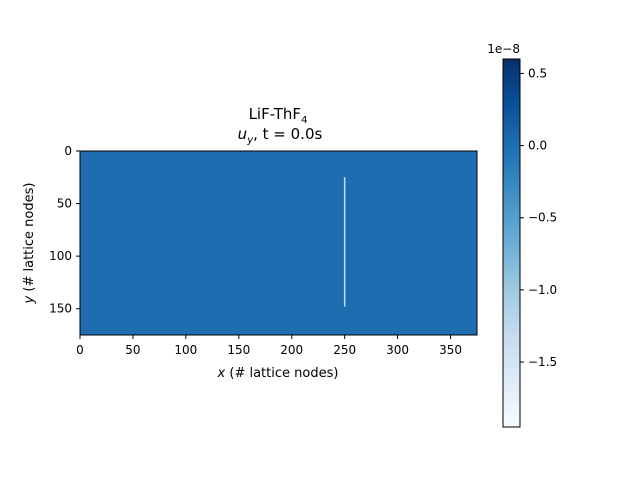 The width and height of the screenshot is (640, 480). Describe the element at coordinates (68, 151) in the screenshot. I see `y-tick-label: 0` at that location.